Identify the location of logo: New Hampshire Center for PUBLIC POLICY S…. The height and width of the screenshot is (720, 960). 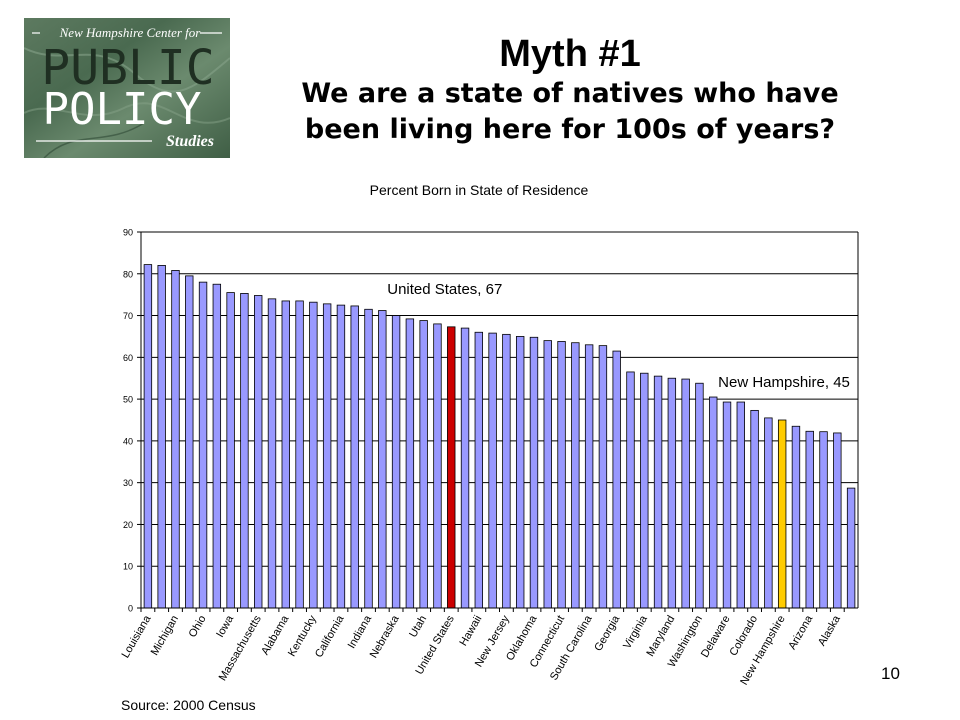
(127, 88).